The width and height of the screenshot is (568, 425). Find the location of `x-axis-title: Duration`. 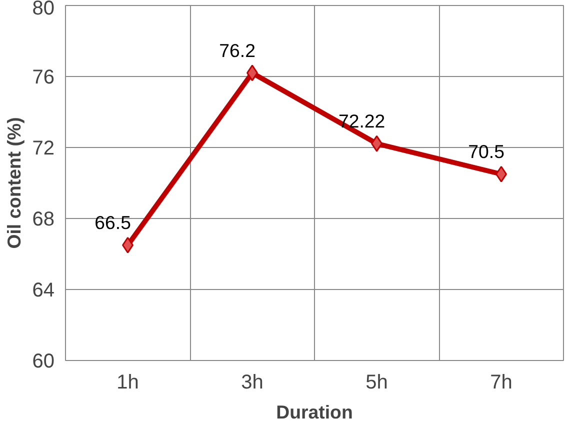

x-axis-title: Duration is located at coordinates (314, 412).